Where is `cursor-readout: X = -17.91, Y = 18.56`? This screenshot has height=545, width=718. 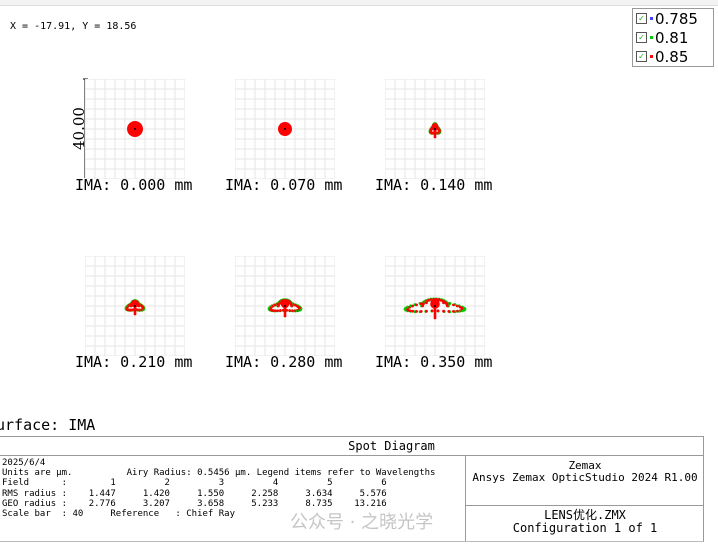 cursor-readout: X = -17.91, Y = 18.56 is located at coordinates (73, 26).